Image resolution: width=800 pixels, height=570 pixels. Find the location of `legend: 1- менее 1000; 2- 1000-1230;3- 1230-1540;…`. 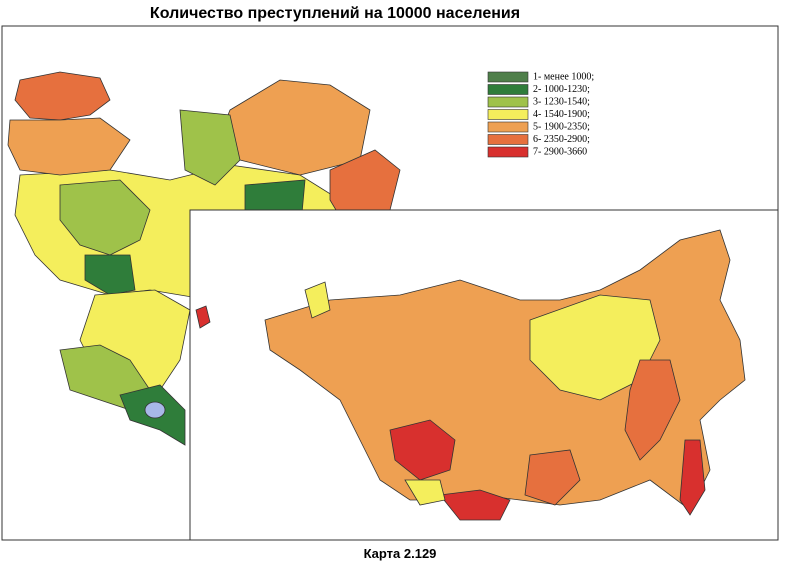

legend: 1- менее 1000; 2- 1000-1230;3- 1230-1540;… is located at coordinates (540, 114).